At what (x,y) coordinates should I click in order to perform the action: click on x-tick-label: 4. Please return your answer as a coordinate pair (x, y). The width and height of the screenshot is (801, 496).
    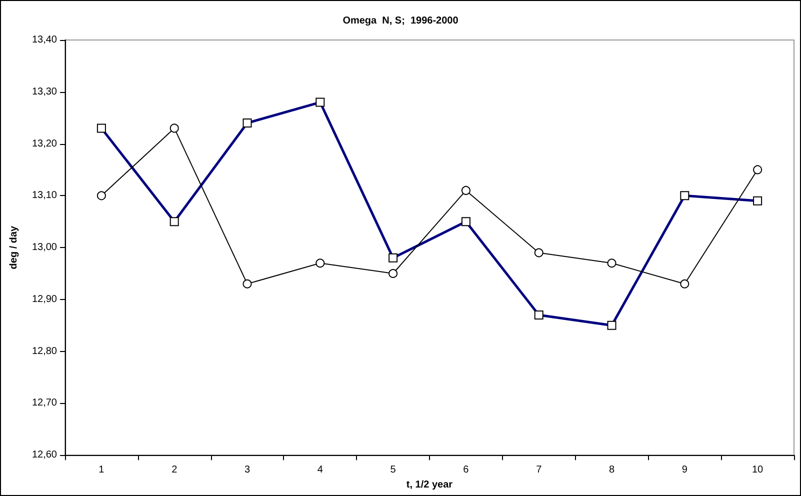
    Looking at the image, I should click on (320, 470).